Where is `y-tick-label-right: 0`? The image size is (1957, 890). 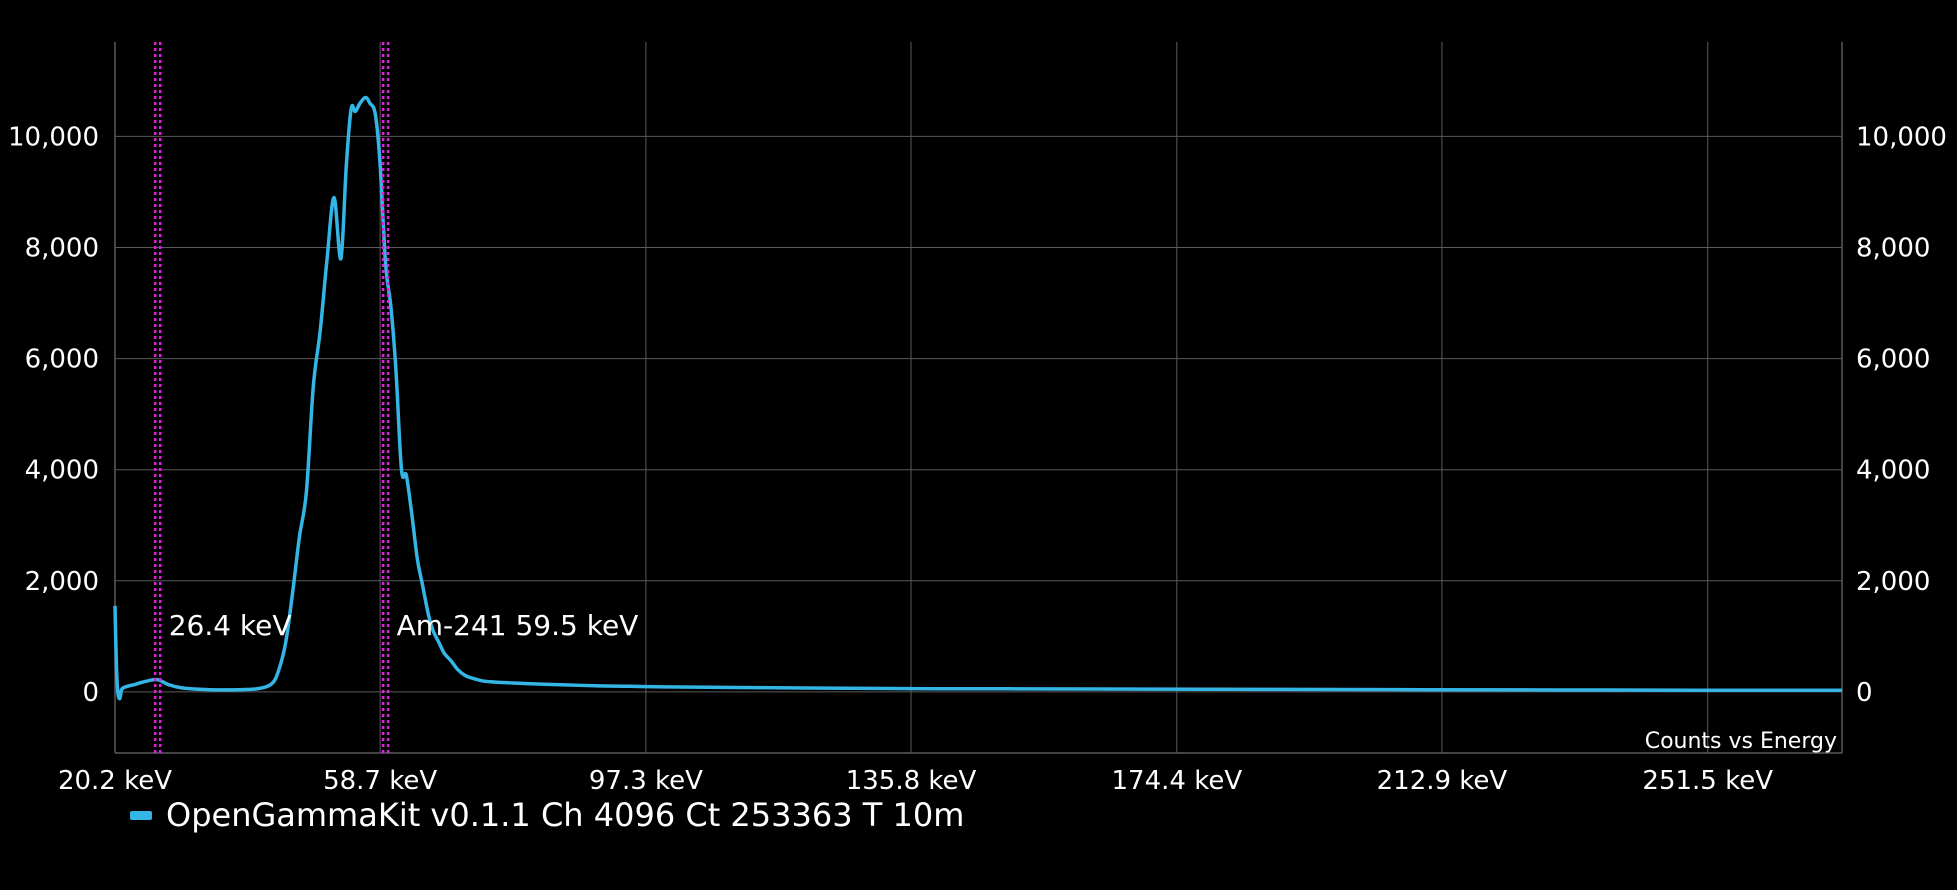
y-tick-label-right: 0 is located at coordinates (1864, 693).